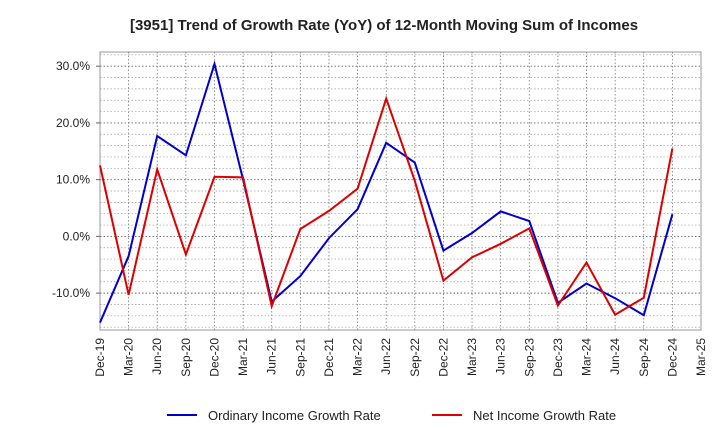  I want to click on y-tick-label: -10.0%, so click(71, 293).